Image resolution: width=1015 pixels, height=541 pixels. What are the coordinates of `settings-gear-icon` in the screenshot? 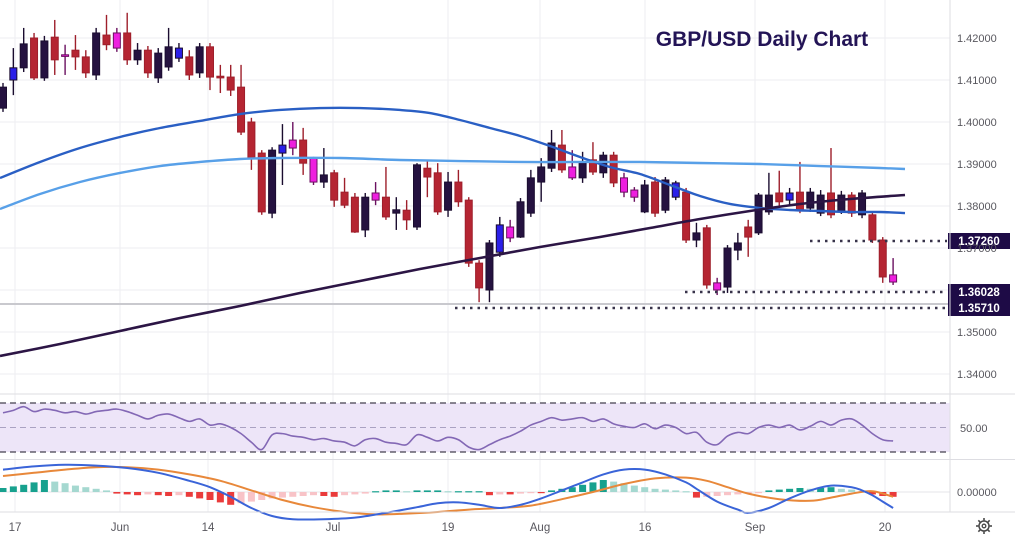 It's located at (984, 526).